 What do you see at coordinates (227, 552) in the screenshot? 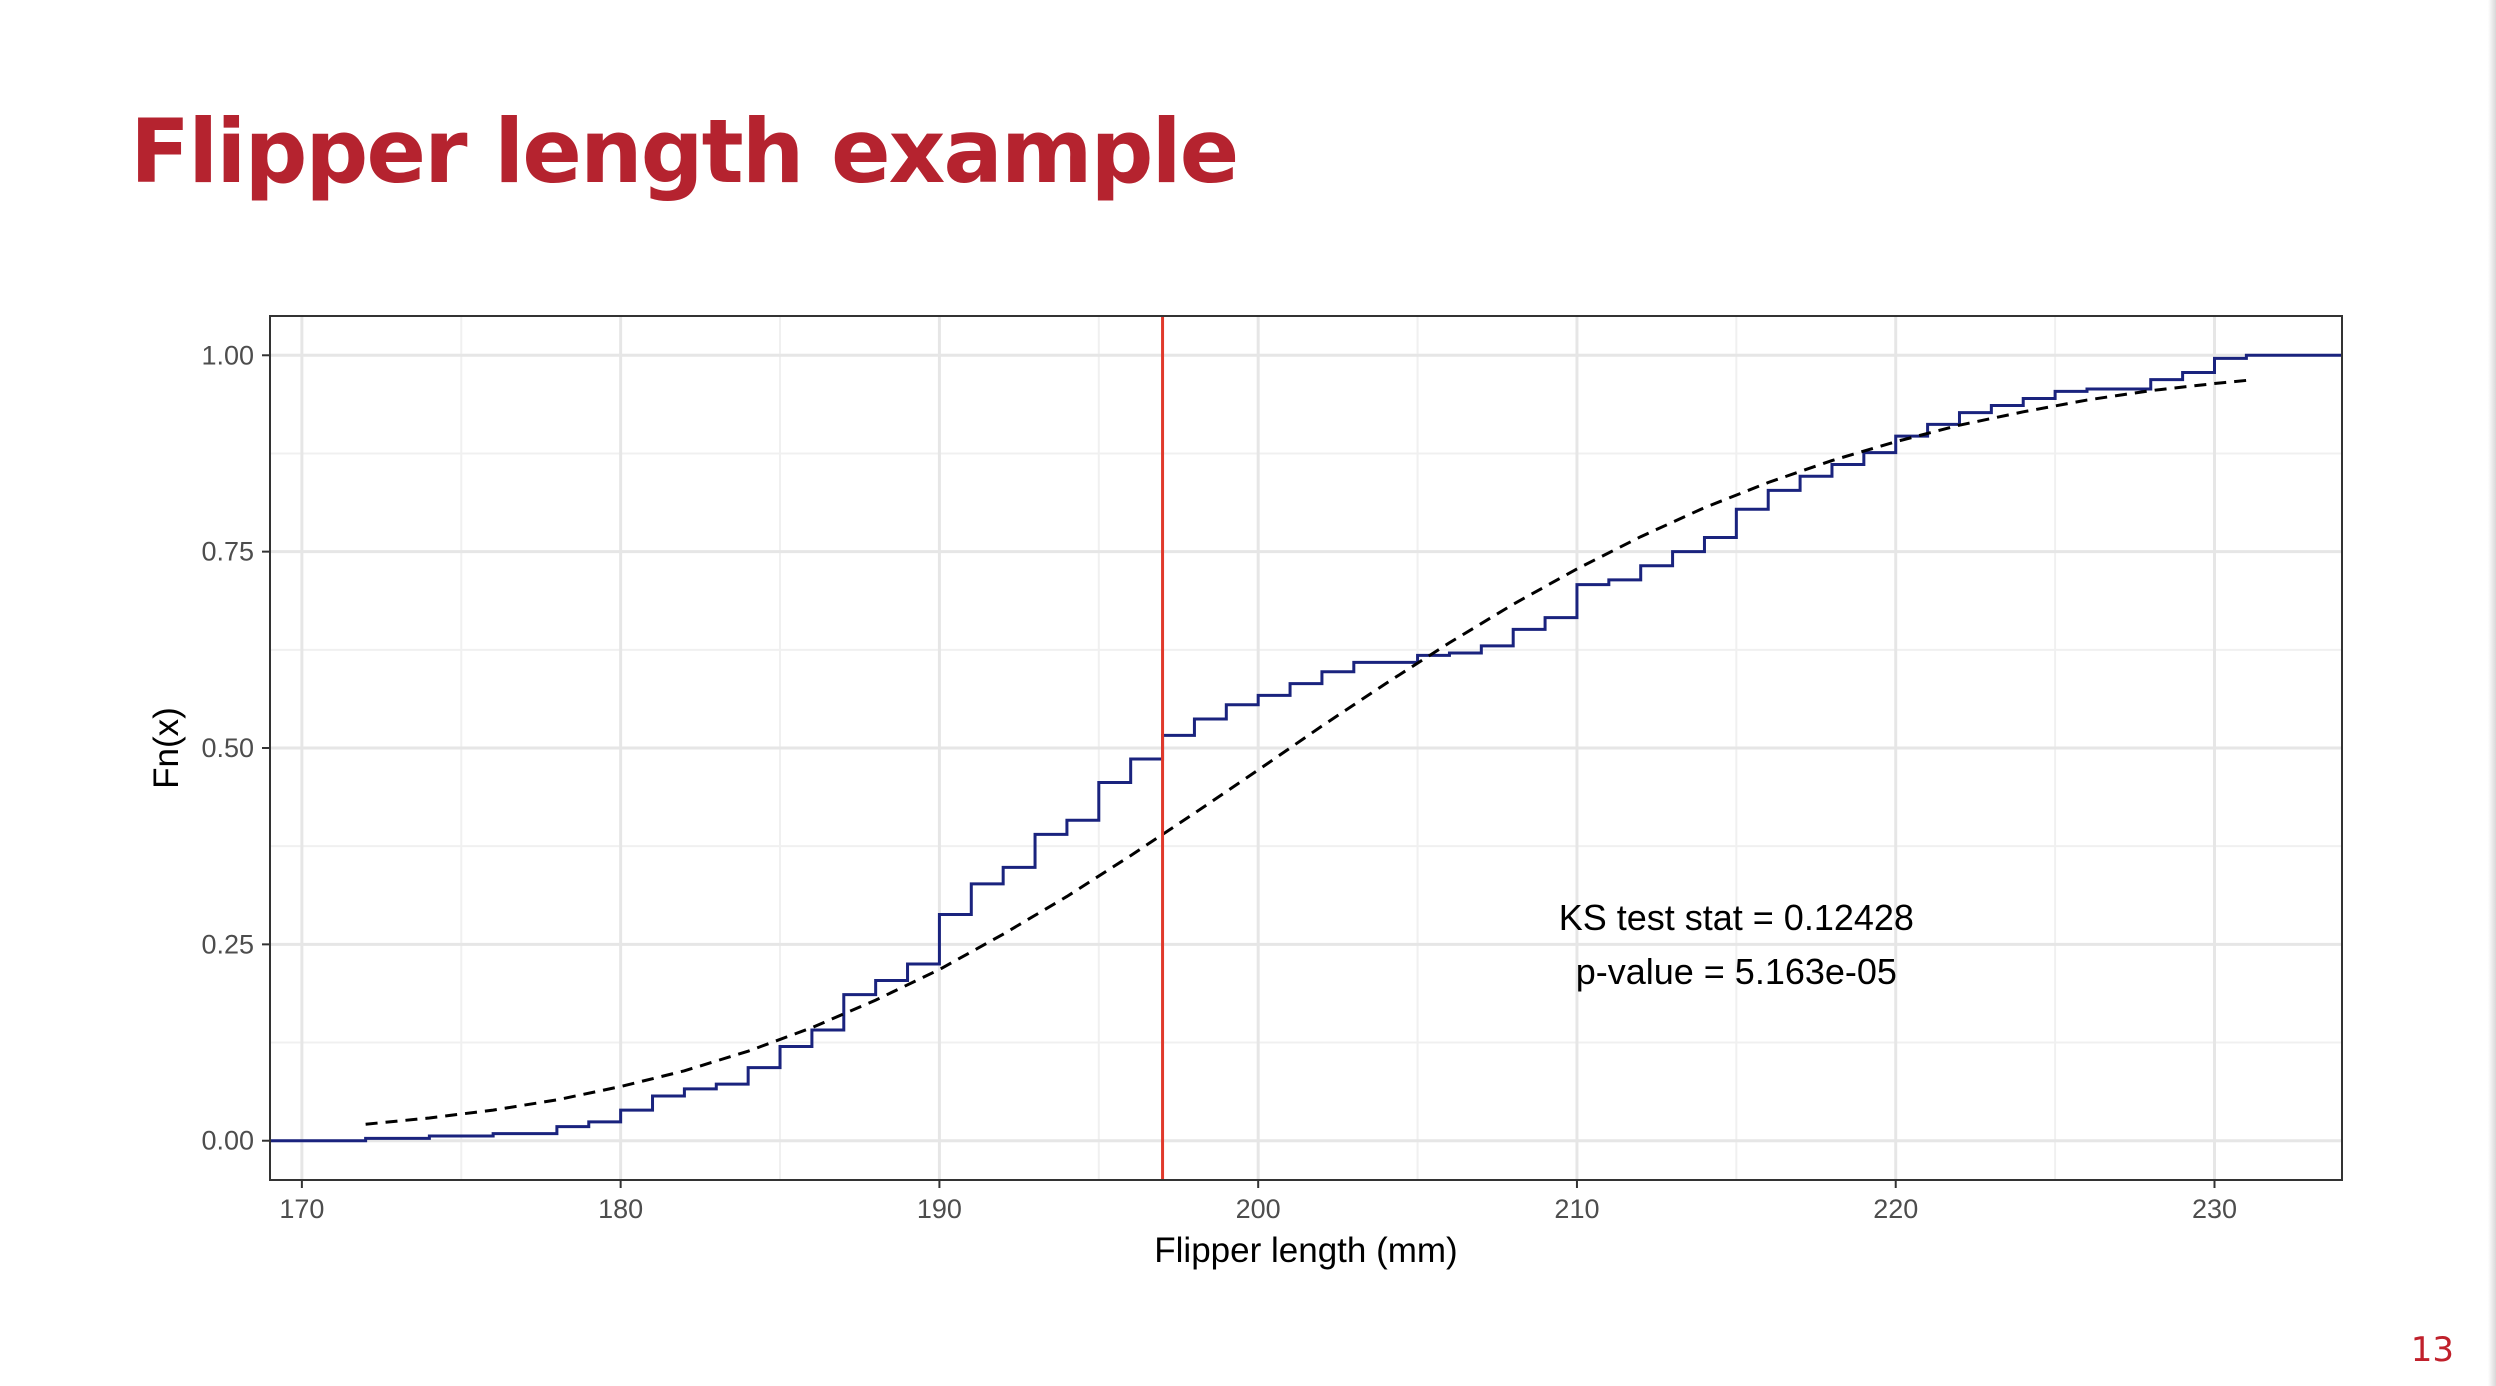
I see `y-tick-label: 0.75` at bounding box center [227, 552].